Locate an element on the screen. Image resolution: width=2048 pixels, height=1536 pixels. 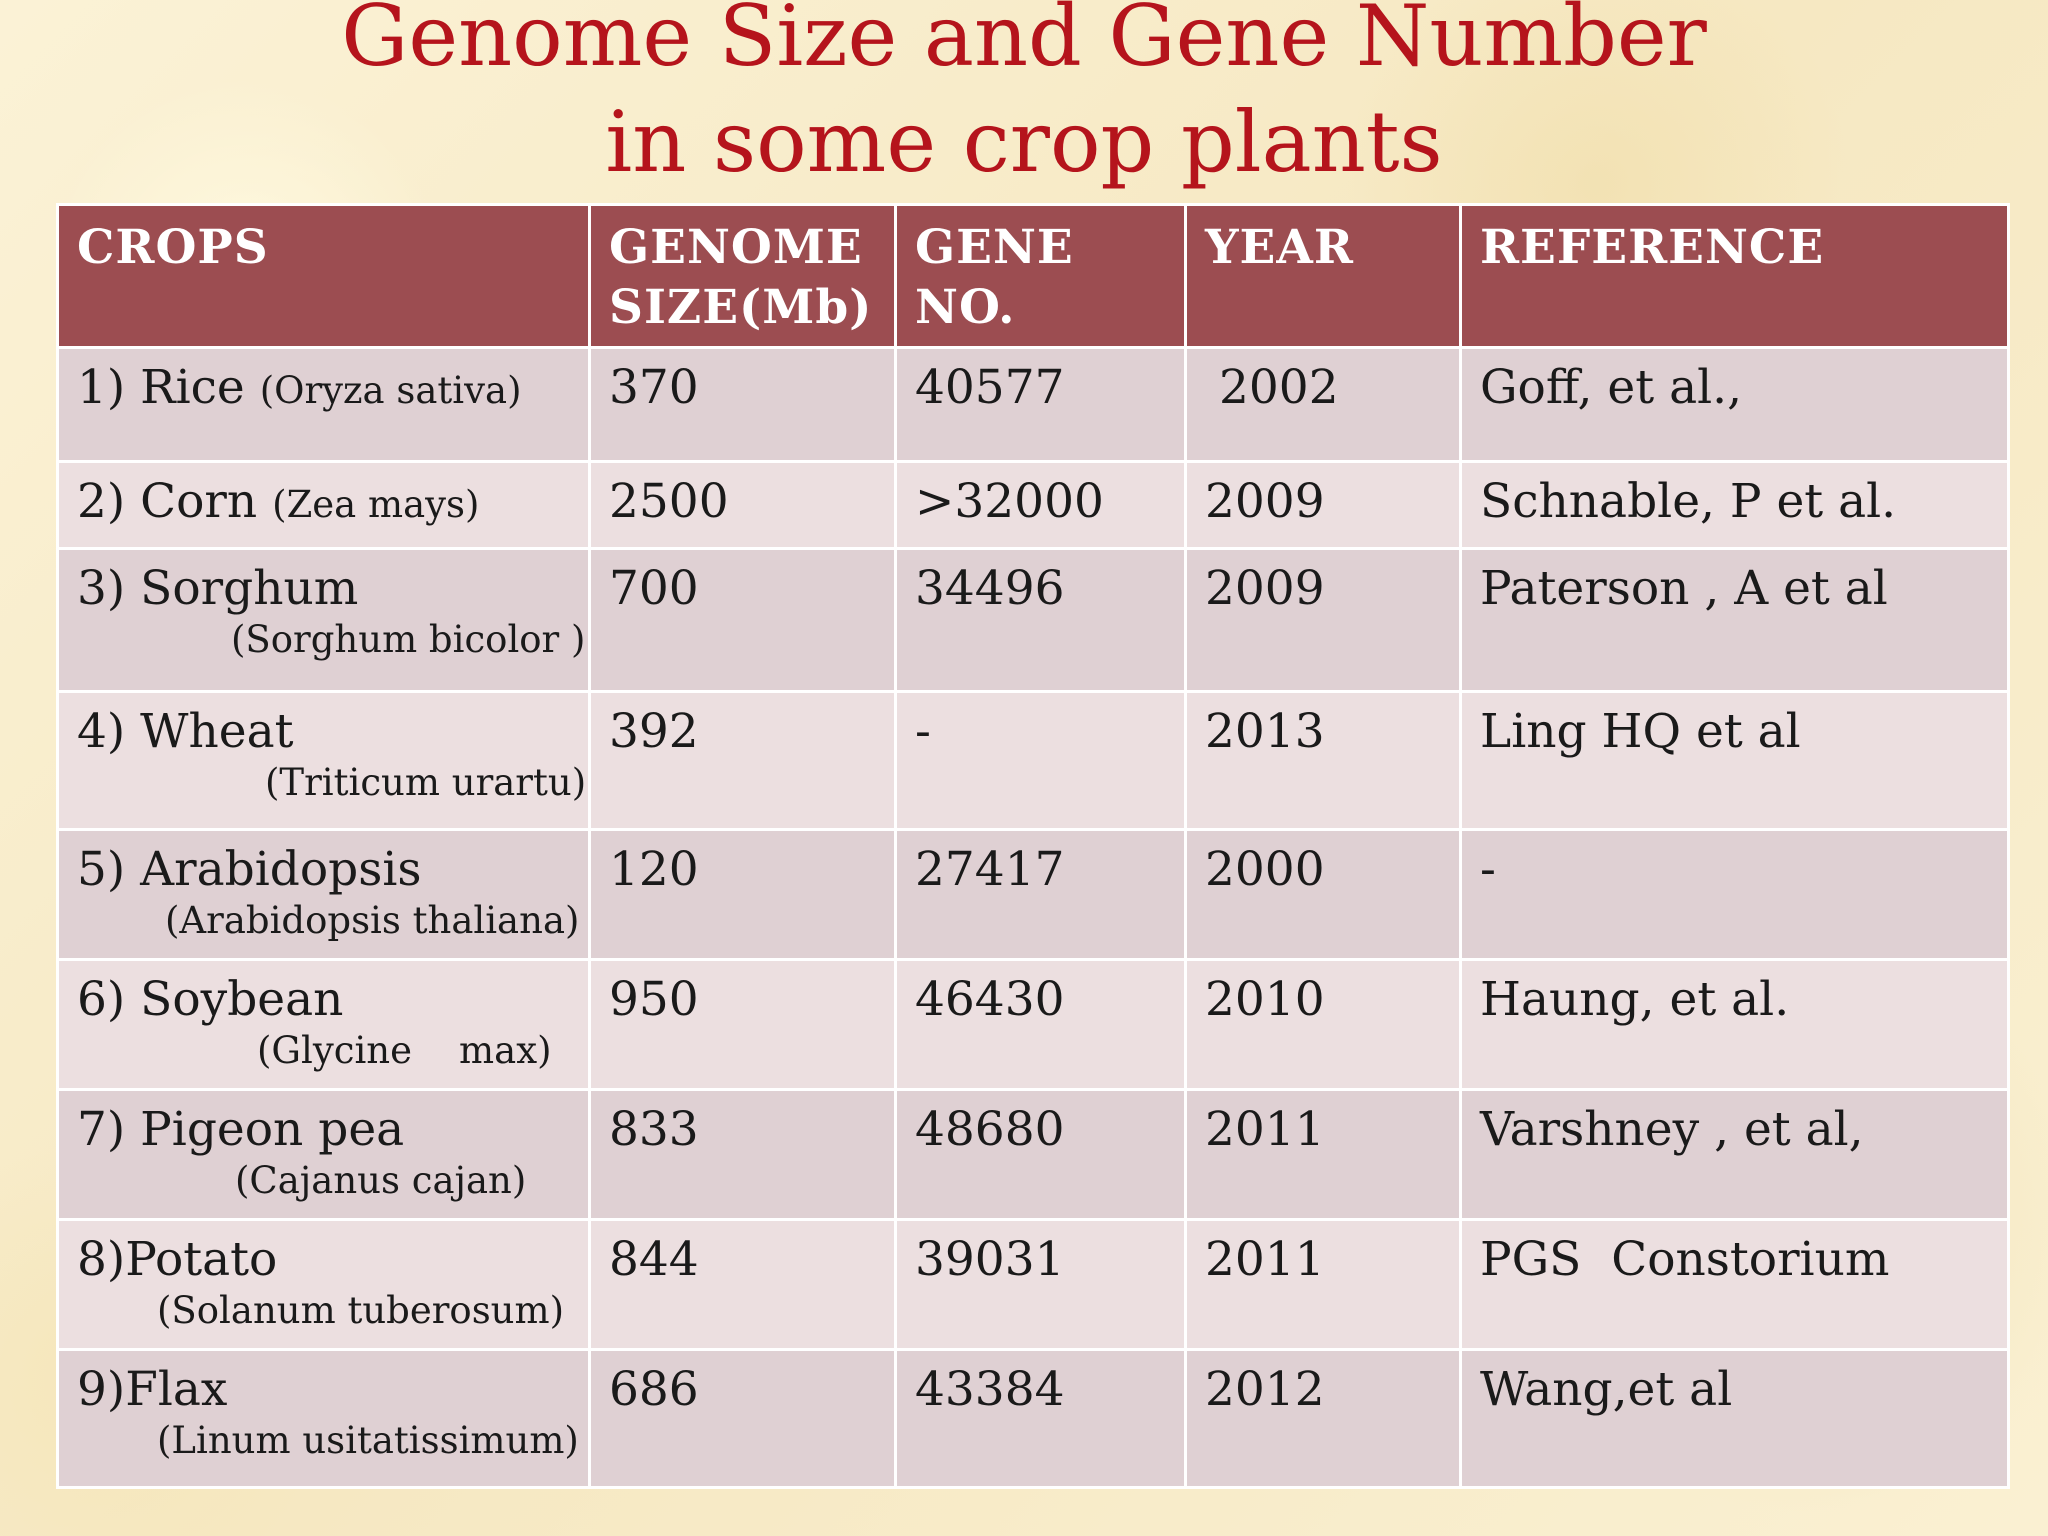
crop-name: 3) Sorghum is located at coordinates (218, 588).